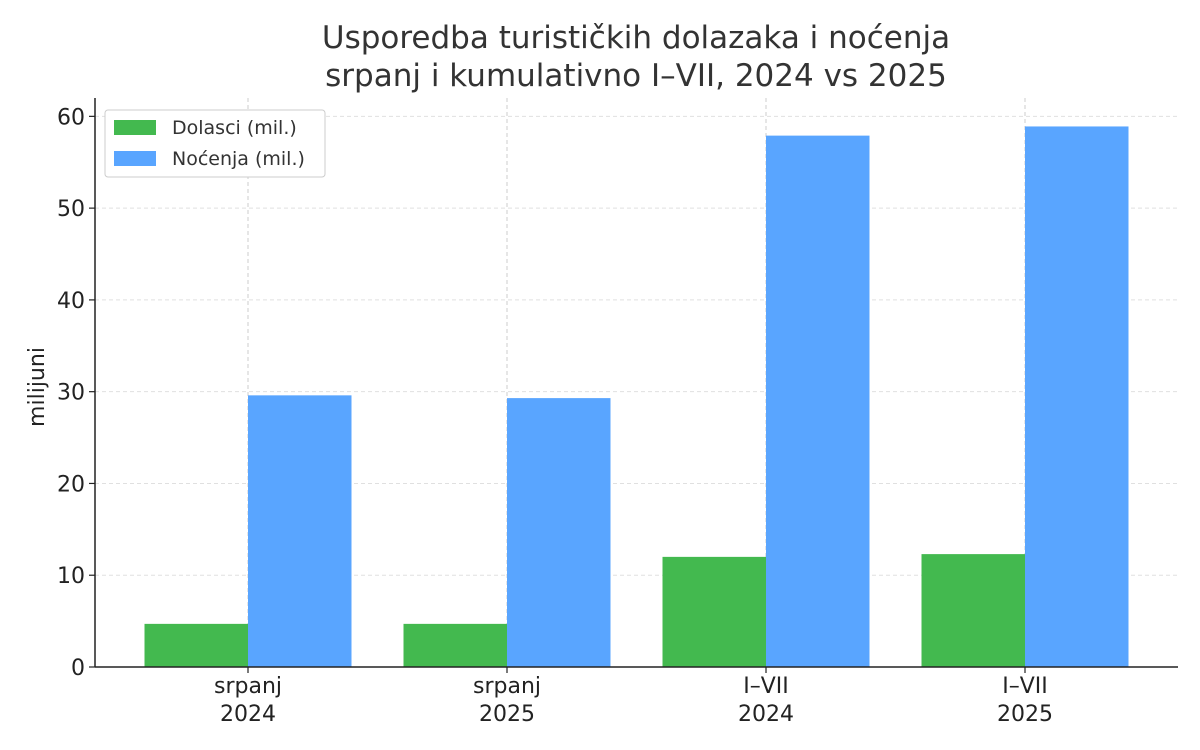 The height and width of the screenshot is (750, 1200). I want to click on x-axis-ticks: srpanj 2024 srpanj 2025 I–VII 2024 I–VII 2025, so click(633, 697).